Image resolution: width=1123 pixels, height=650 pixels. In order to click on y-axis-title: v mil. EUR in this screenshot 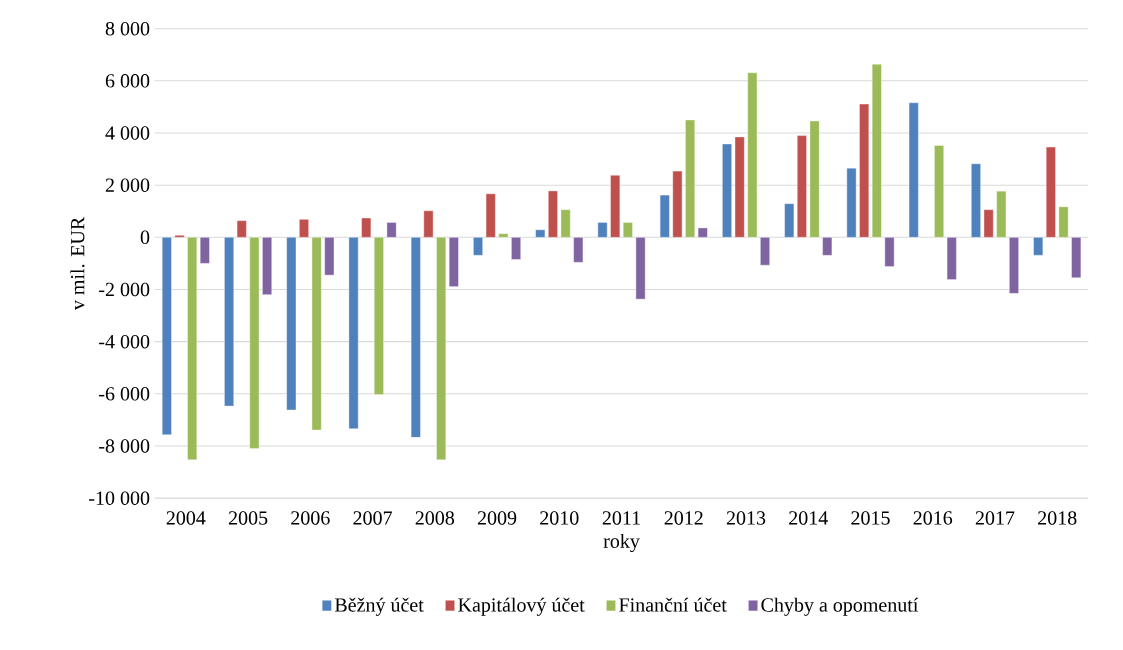, I will do `click(77, 263)`.